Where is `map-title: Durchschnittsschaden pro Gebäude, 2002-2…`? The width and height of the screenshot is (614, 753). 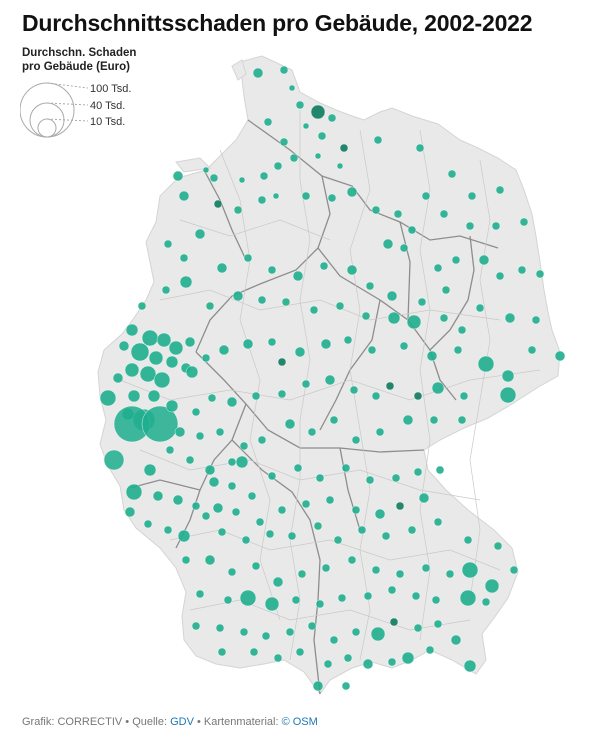
map-title: Durchschnittsschaden pro Gebäude, 2002-2… is located at coordinates (277, 23).